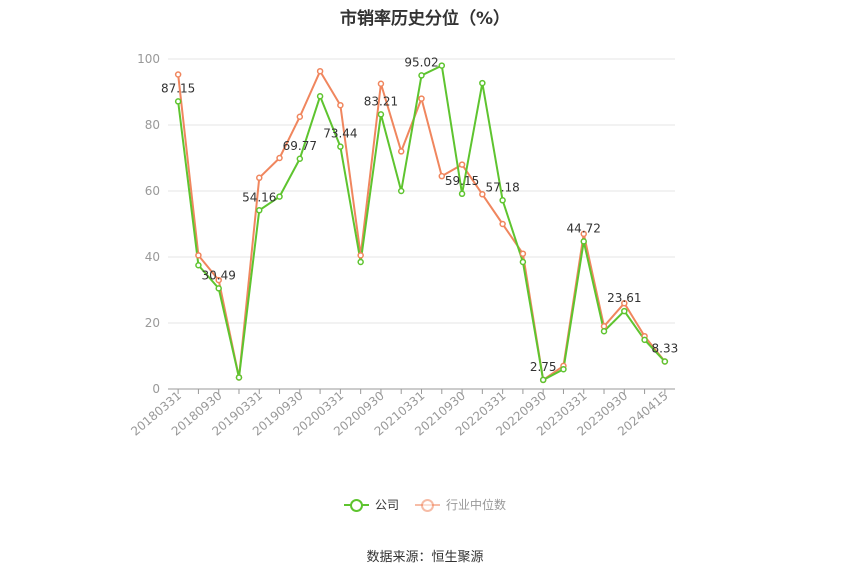 The width and height of the screenshot is (850, 575). I want to click on data-label: 8.33, so click(665, 349).